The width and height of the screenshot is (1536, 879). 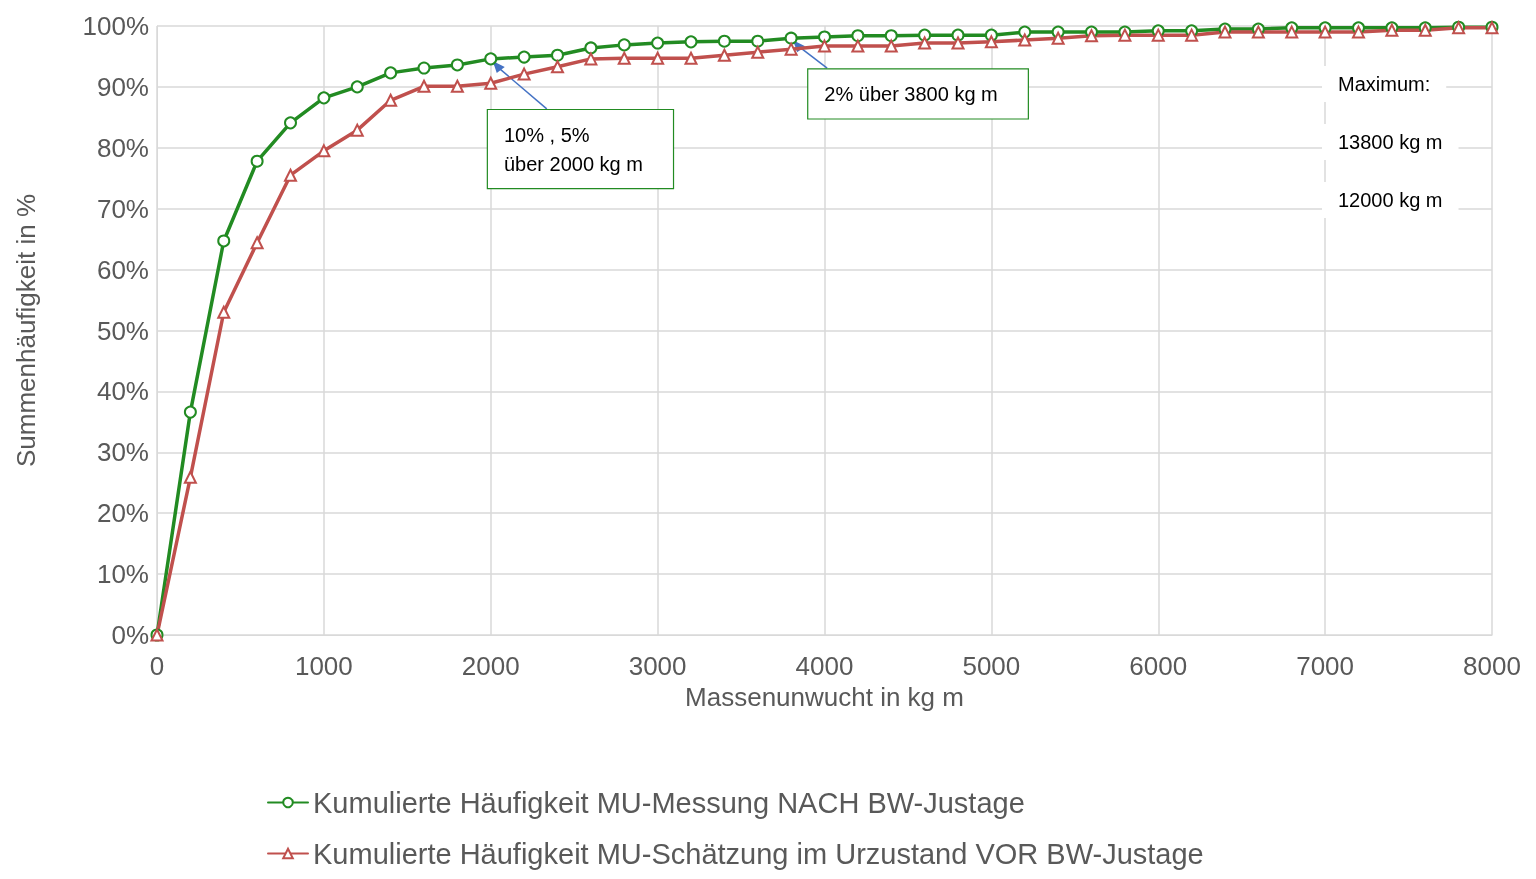 What do you see at coordinates (122, 330) in the screenshot?
I see `y-tick-label: 50%` at bounding box center [122, 330].